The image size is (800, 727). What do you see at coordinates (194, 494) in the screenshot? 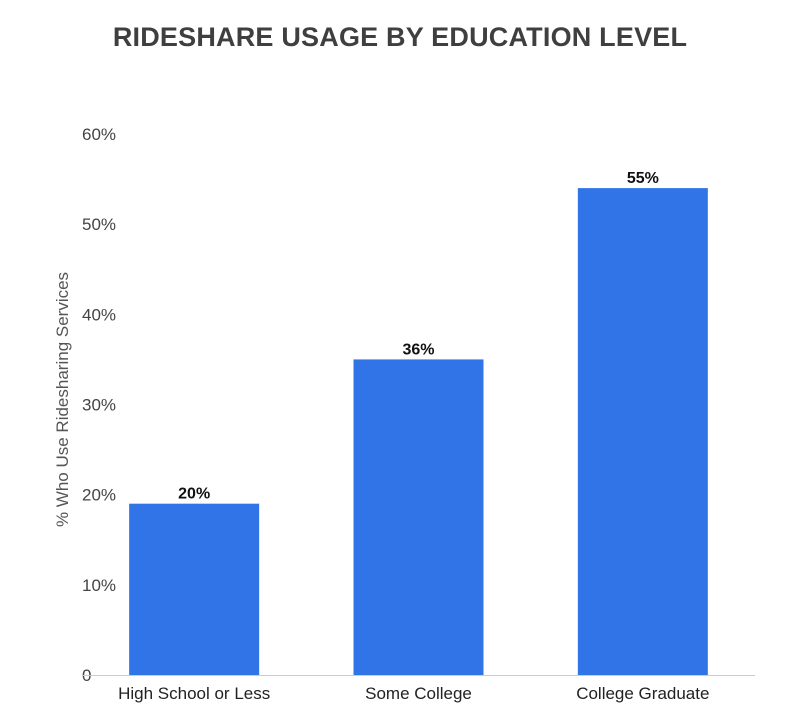
I see `data-label: 20%` at bounding box center [194, 494].